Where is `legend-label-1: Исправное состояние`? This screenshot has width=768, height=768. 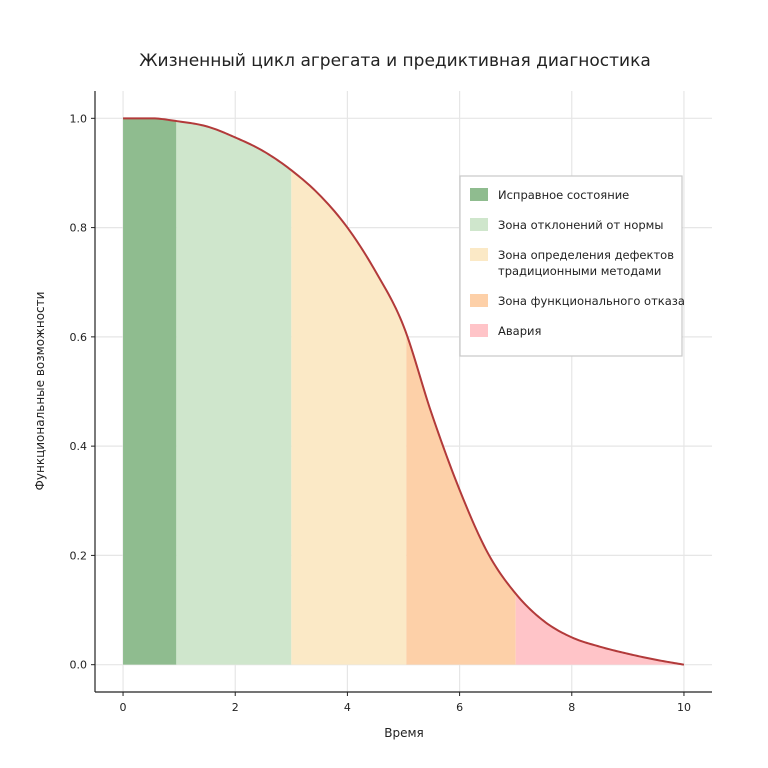 legend-label-1: Исправное состояние is located at coordinates (563, 195).